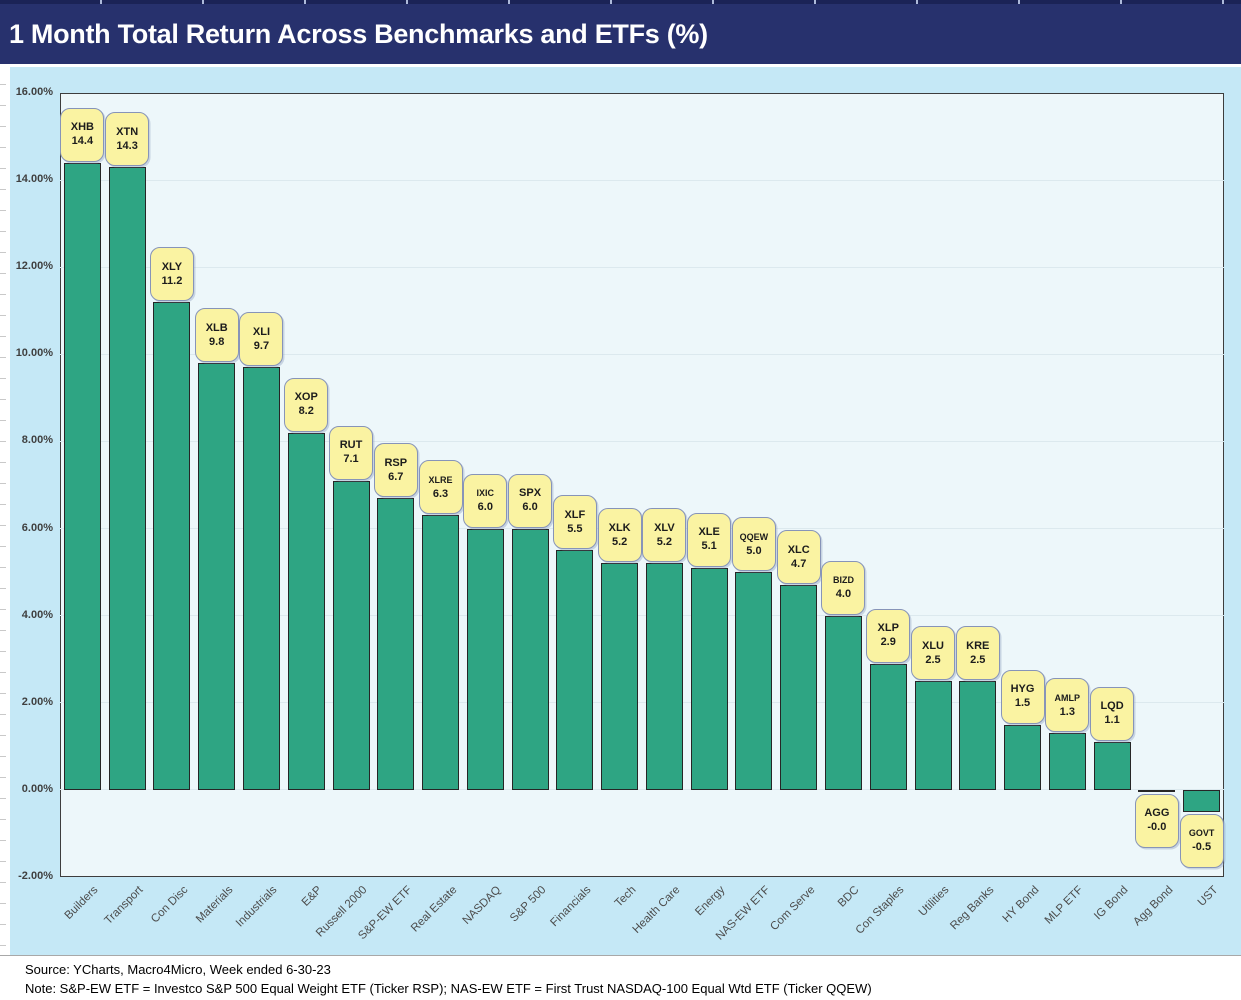 This screenshot has width=1241, height=1000. I want to click on data-label-callout-amlp: AMLP 1.3, so click(1067, 705).